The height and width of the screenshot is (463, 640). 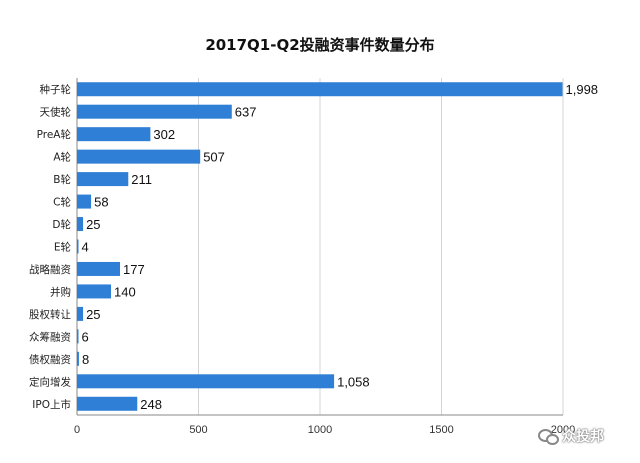 I want to click on data-label: 1,058, so click(x=353, y=381).